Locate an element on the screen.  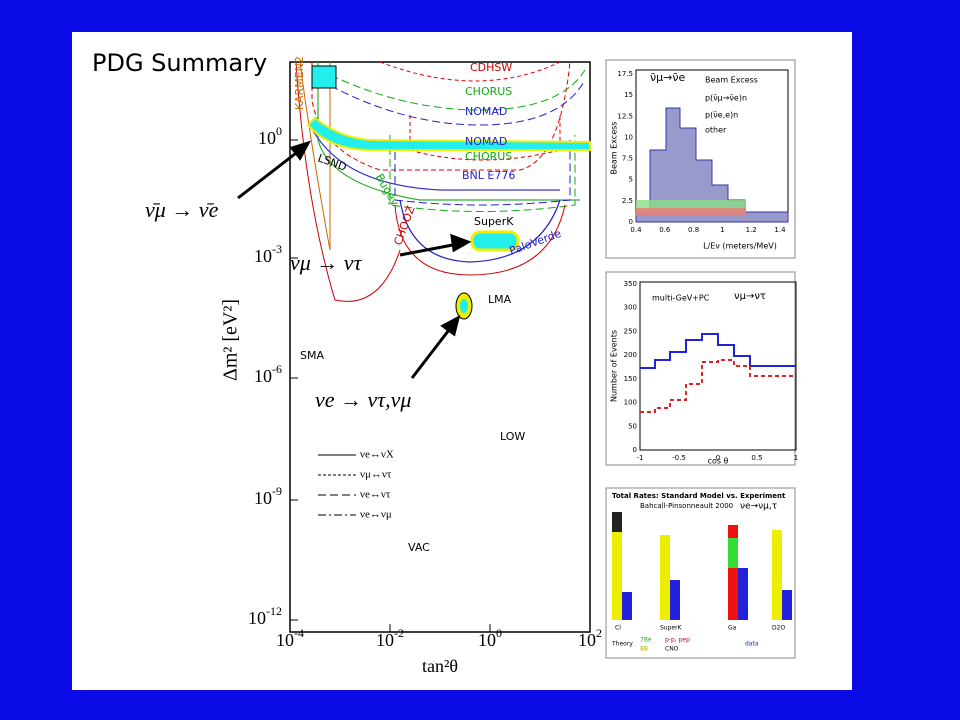
legend-entry: CNO is located at coordinates (672, 649).